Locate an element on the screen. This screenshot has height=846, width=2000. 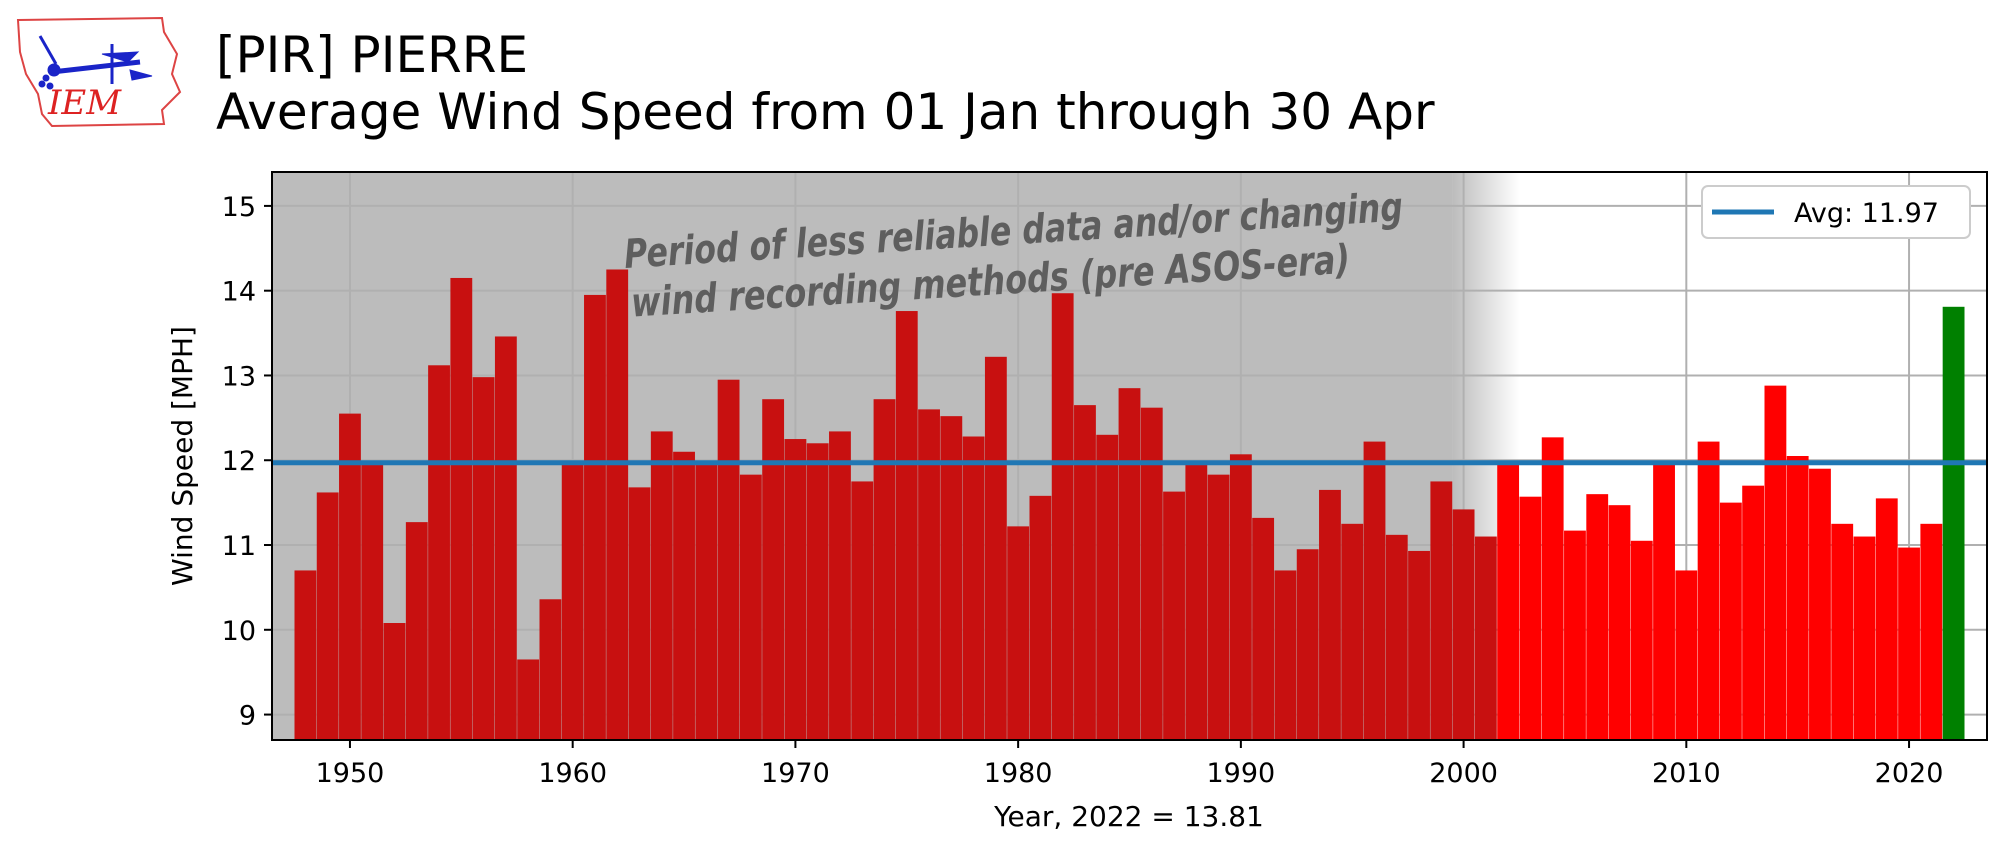
bar-1986 is located at coordinates (1151, 573).